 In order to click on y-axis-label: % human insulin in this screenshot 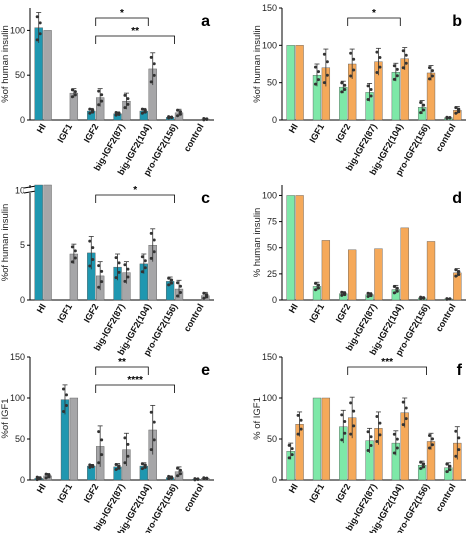, I will do `click(257, 243)`.